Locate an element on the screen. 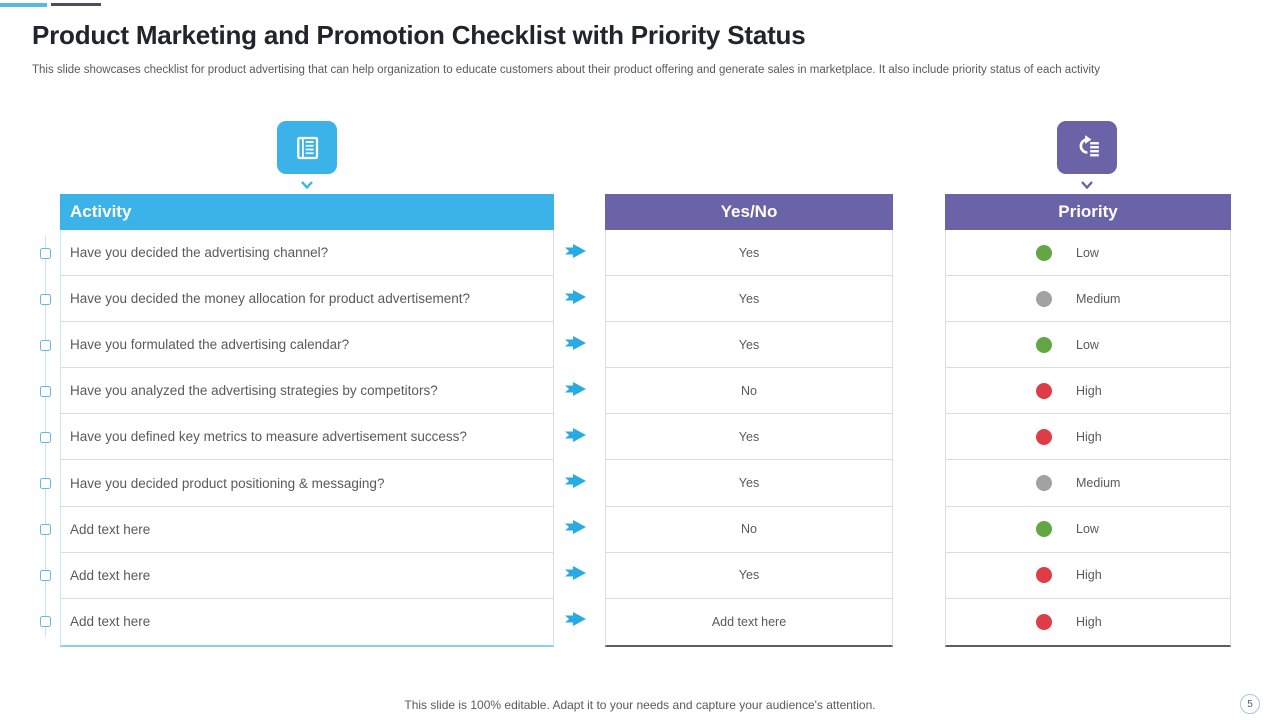 This screenshot has width=1280, height=720. checkbox-column is located at coordinates (45, 437).